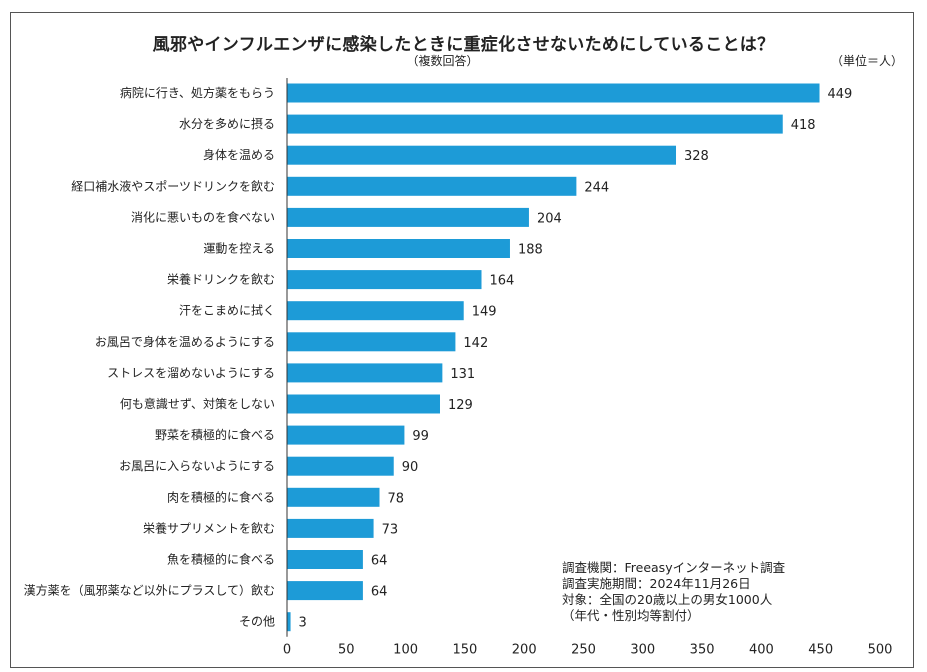 This screenshot has height=672, width=927. I want to click on chart-subtitle: （複数回答）, so click(442, 61).